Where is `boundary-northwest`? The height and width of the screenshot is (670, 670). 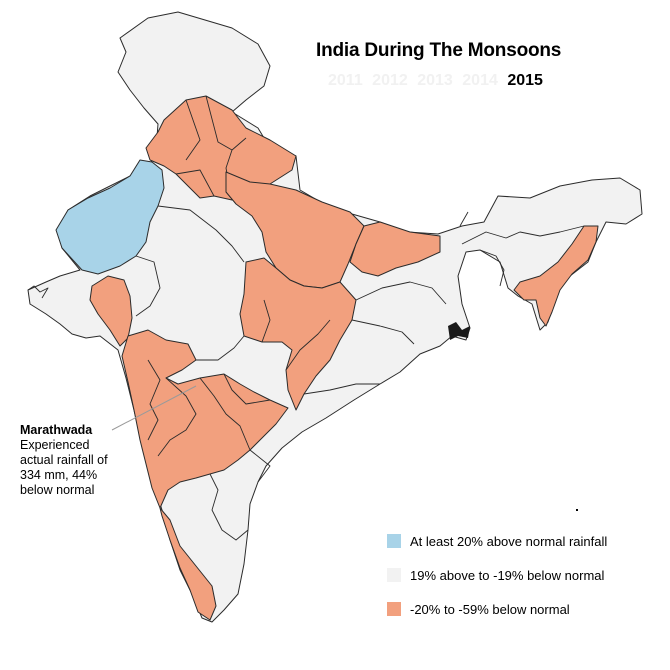
boundary-northwest is located at coordinates (211, 148).